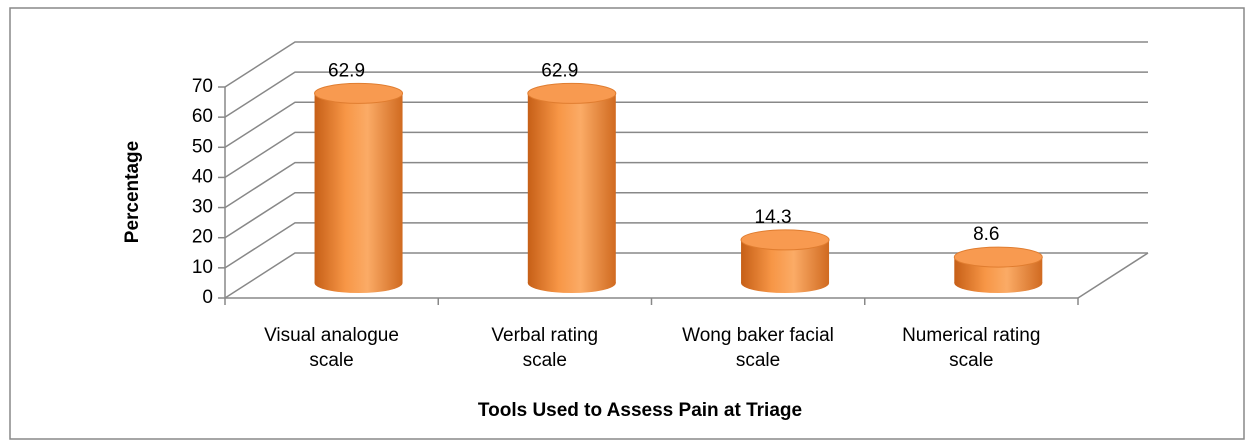  I want to click on y-tick-label: 20, so click(202, 237).